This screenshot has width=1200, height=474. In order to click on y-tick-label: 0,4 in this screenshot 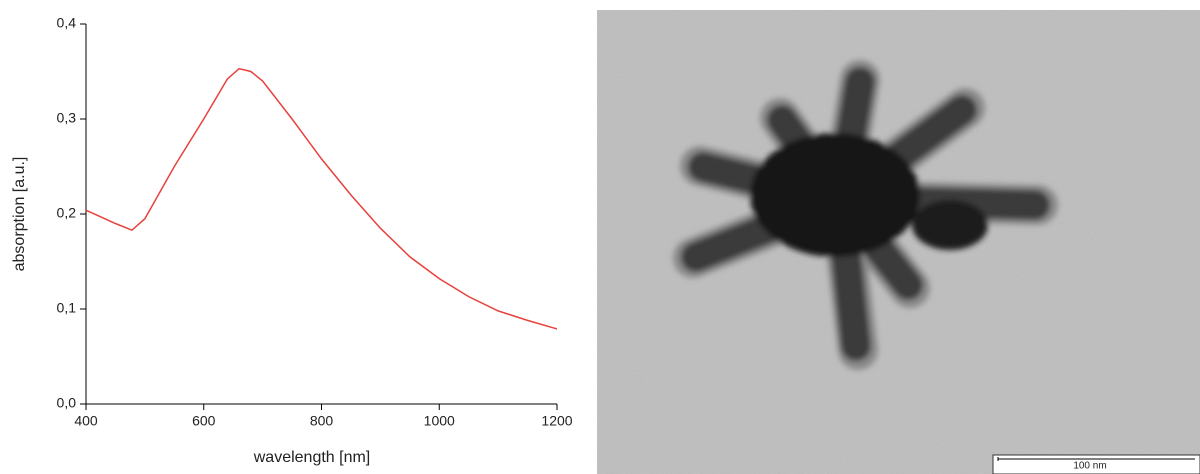, I will do `click(67, 23)`.